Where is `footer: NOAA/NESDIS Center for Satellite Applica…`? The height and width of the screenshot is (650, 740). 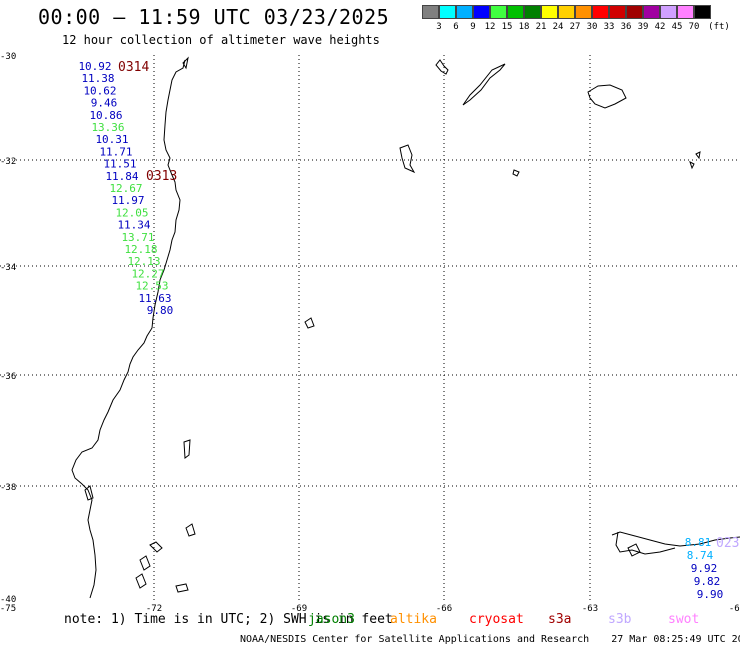 footer: NOAA/NESDIS Center for Satellite Applica… is located at coordinates (490, 639).